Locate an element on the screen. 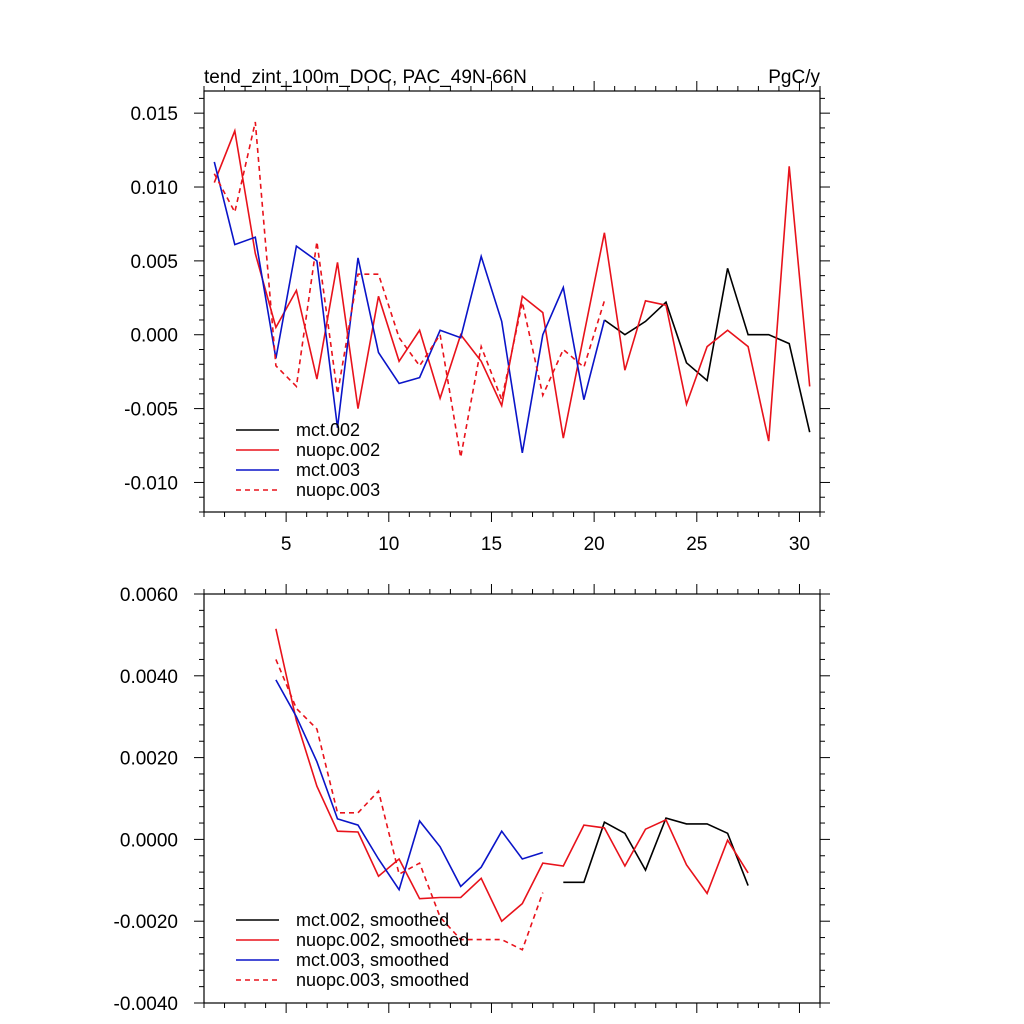 This screenshot has width=1024, height=1024. top-legend-label: mct.002 is located at coordinates (328, 430).